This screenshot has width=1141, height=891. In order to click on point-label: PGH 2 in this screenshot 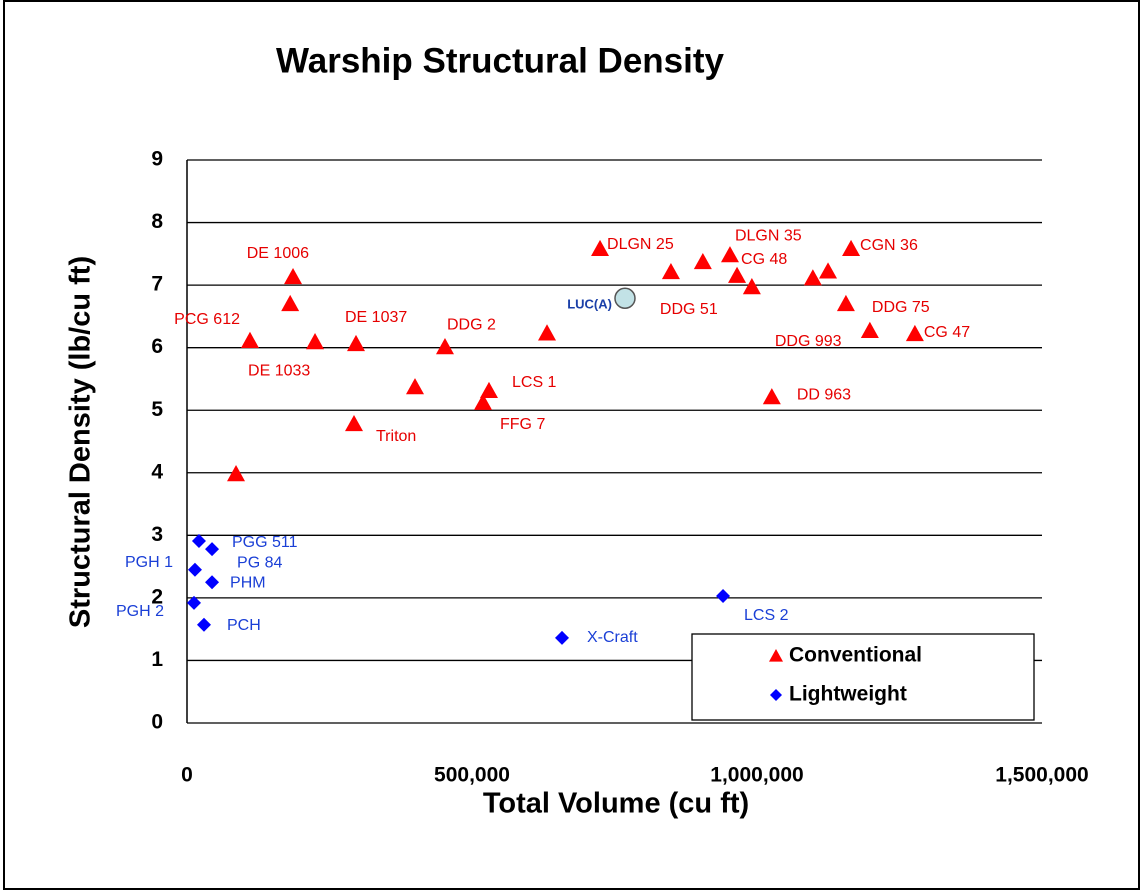, I will do `click(140, 611)`.